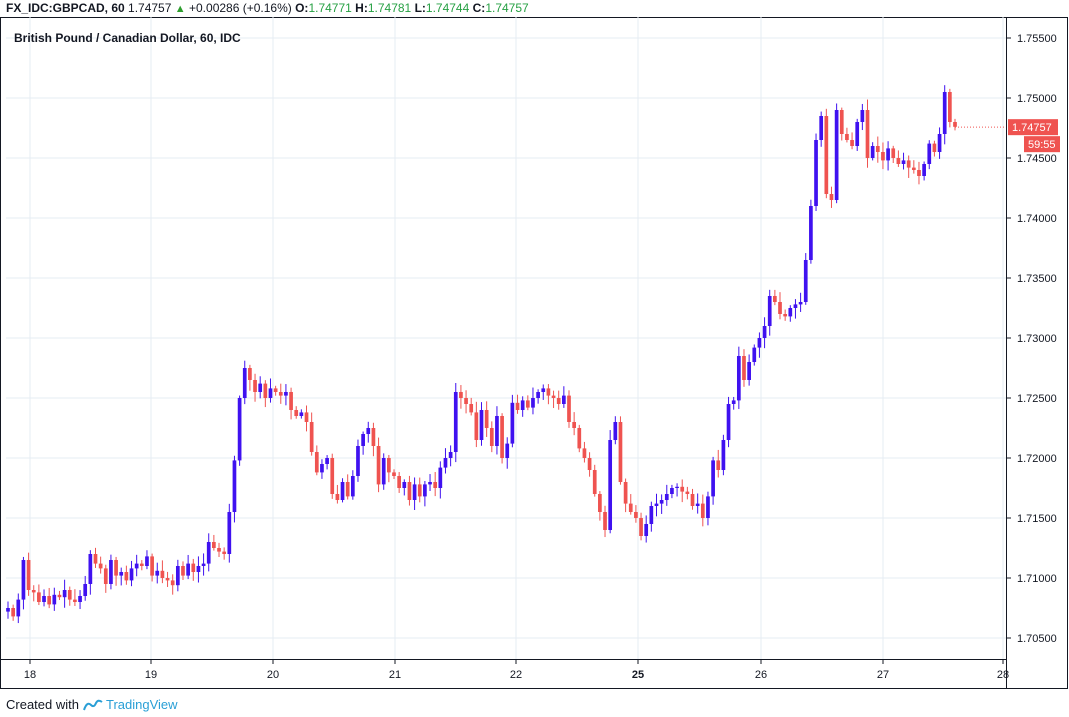 This screenshot has width=1069, height=717. What do you see at coordinates (30, 675) in the screenshot?
I see `x-tick-label: 18` at bounding box center [30, 675].